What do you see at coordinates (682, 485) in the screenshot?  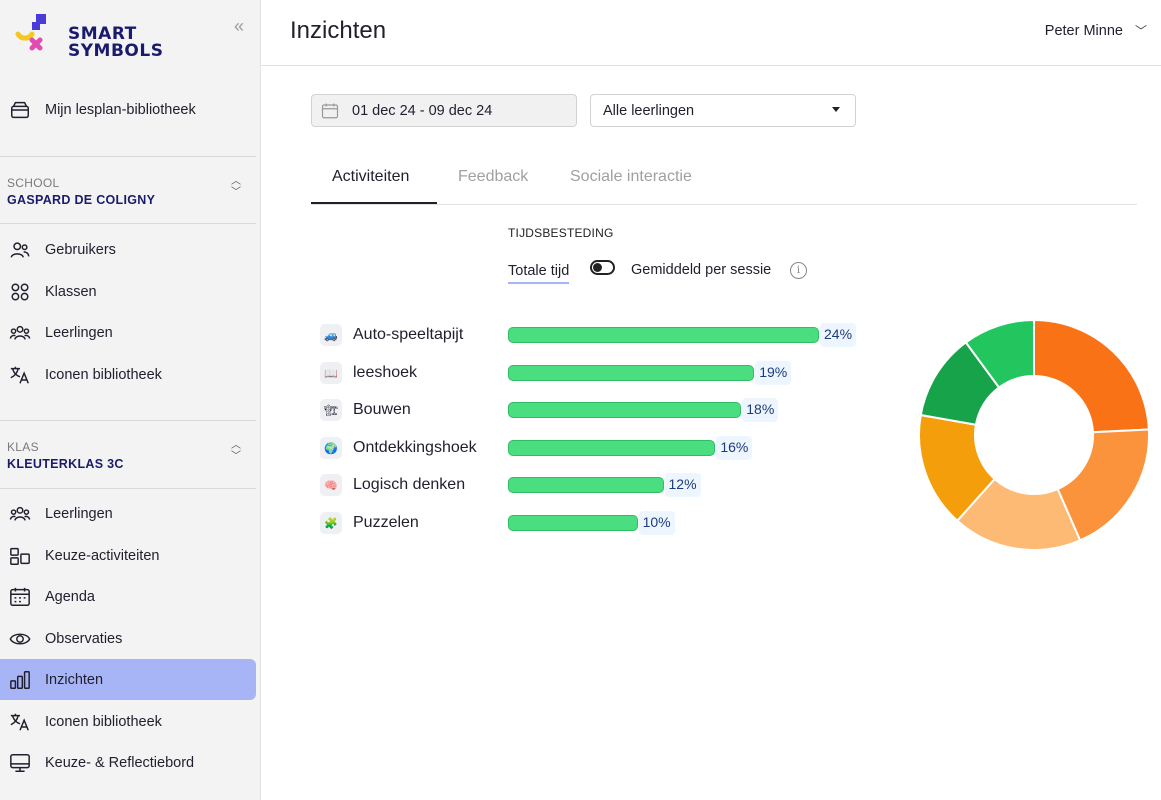 I see `bar-value-label: 12%` at bounding box center [682, 485].